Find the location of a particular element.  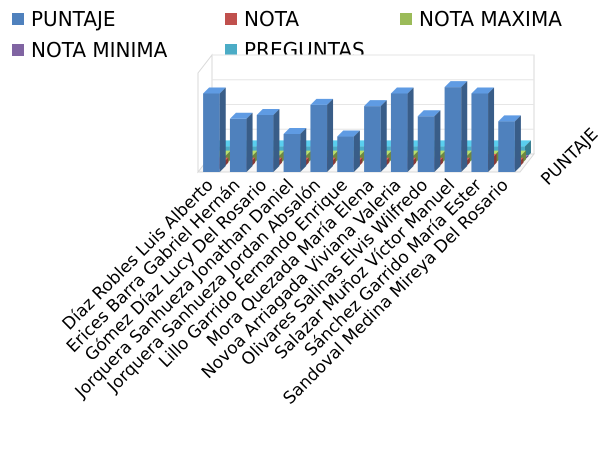

bar-puntaje-11-top is located at coordinates (483, 90).